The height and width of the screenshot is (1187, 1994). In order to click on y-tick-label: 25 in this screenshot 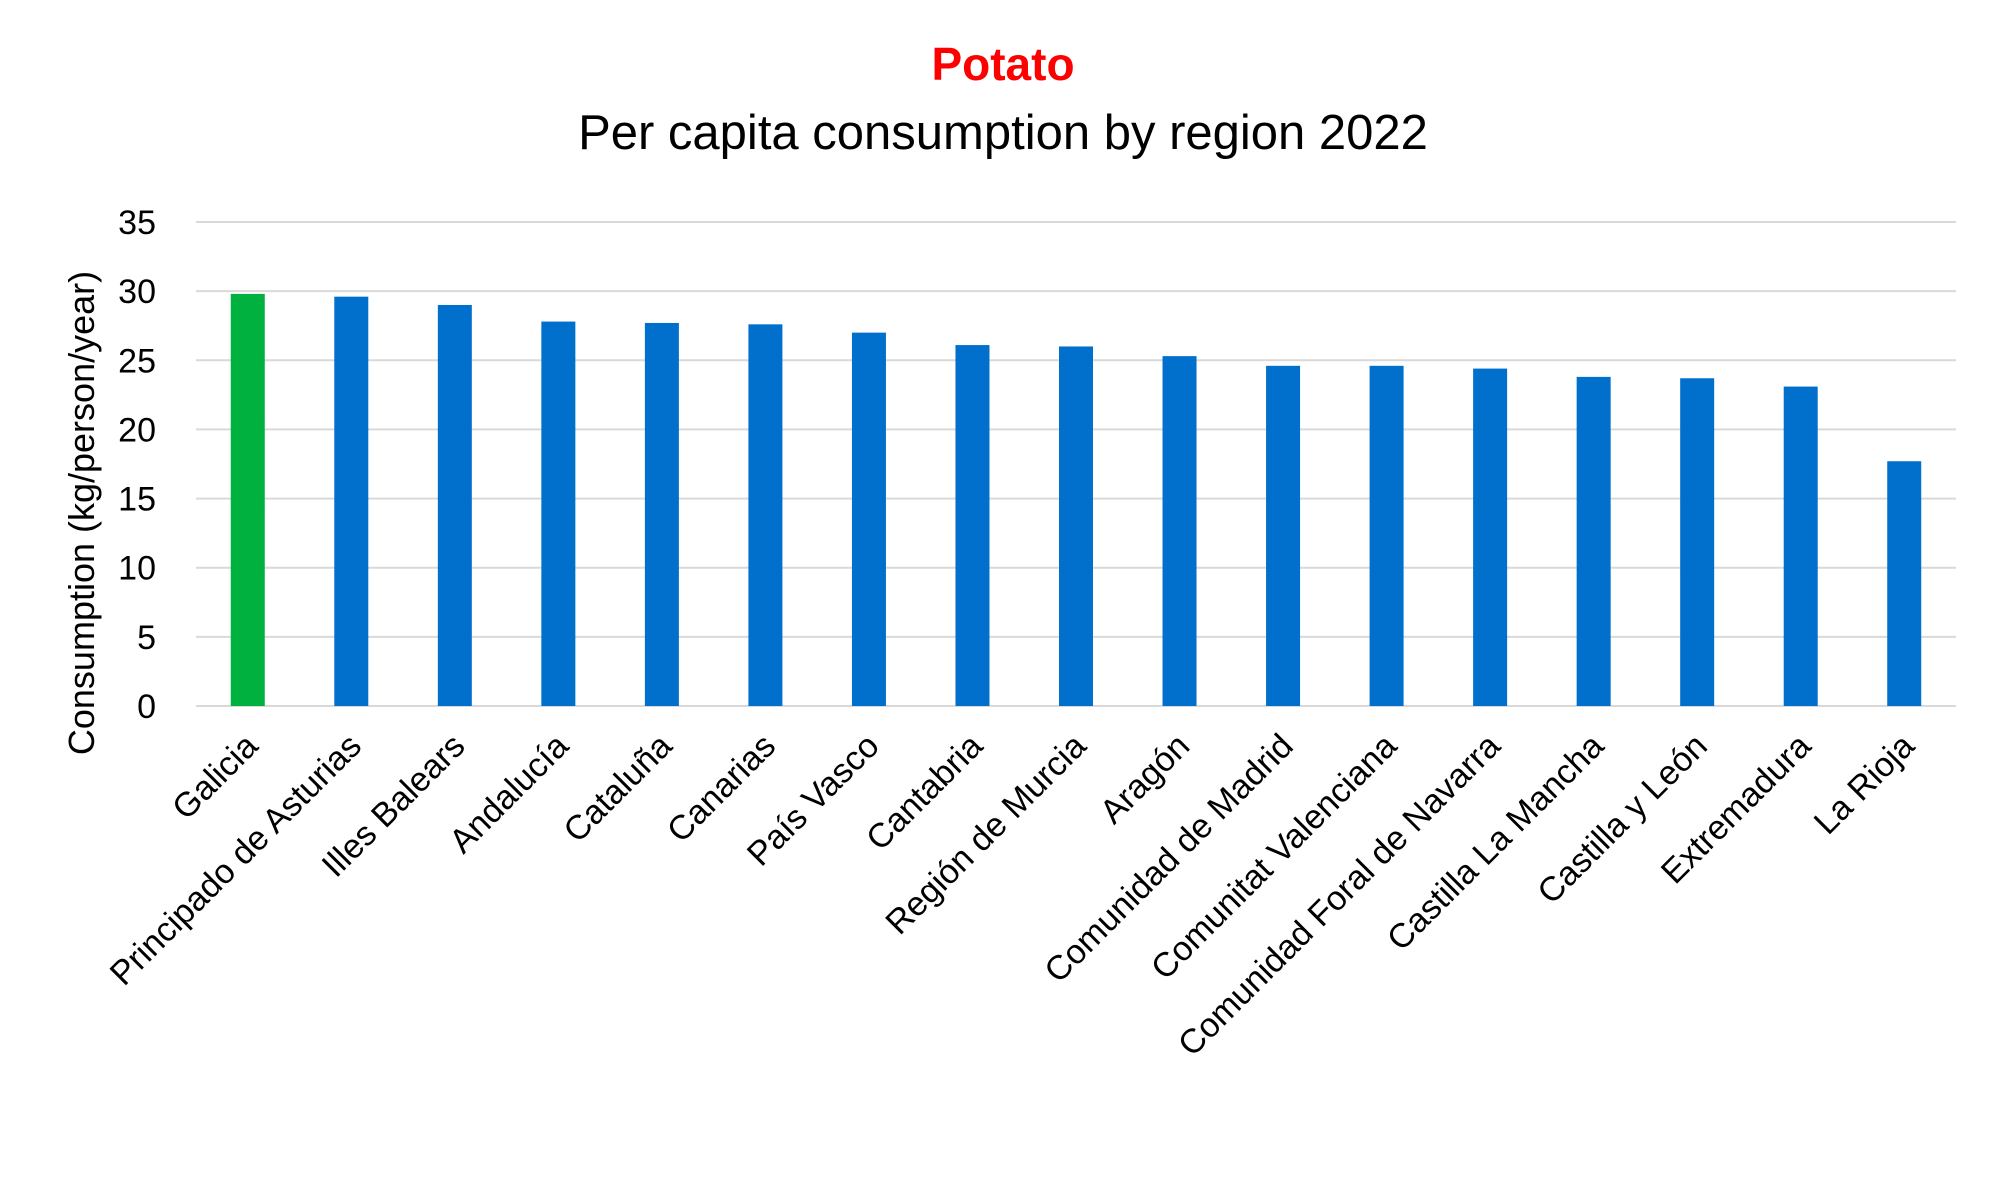, I will do `click(137, 361)`.